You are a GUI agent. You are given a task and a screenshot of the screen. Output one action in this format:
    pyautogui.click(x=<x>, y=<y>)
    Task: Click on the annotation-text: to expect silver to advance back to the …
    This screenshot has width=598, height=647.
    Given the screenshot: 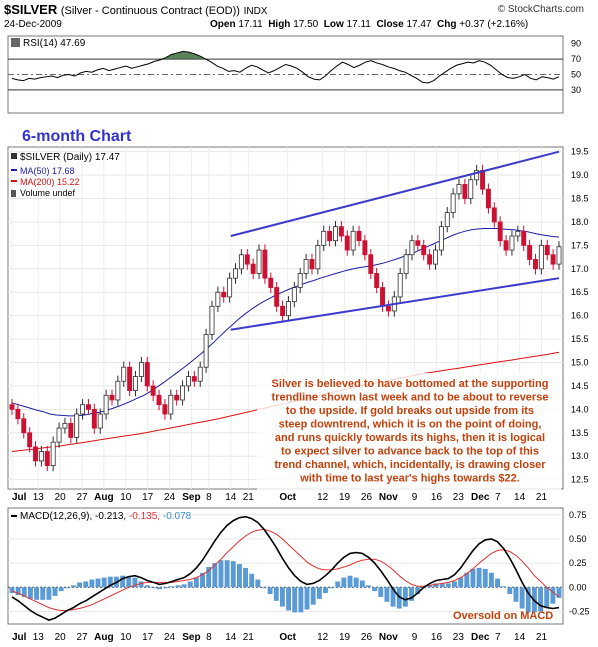 What is the action you would take?
    pyautogui.click(x=410, y=452)
    